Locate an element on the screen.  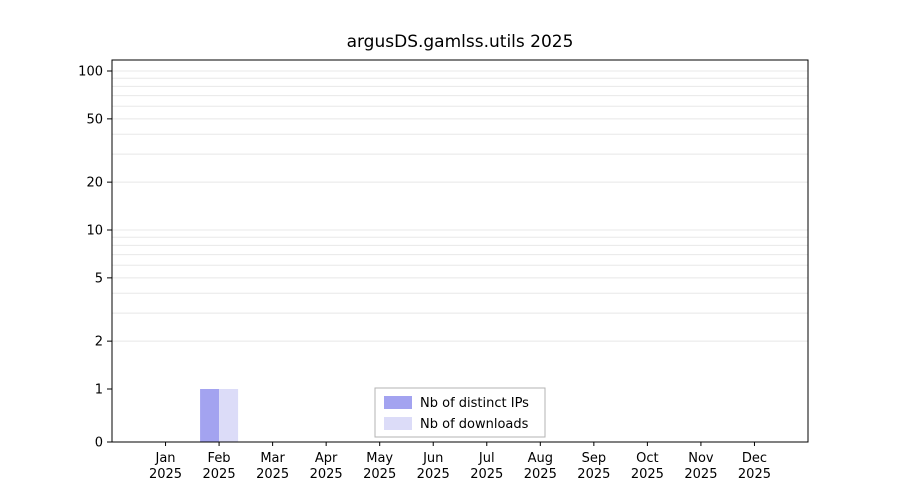
bar-distinct-ips is located at coordinates (210, 415).